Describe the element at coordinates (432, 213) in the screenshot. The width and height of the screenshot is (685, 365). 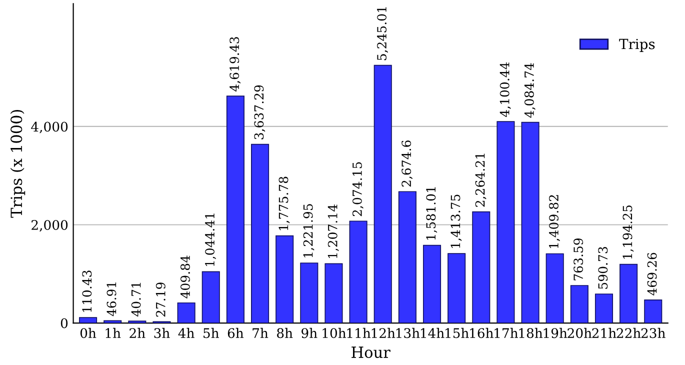
I see `data-label: 1,581.01` at that location.